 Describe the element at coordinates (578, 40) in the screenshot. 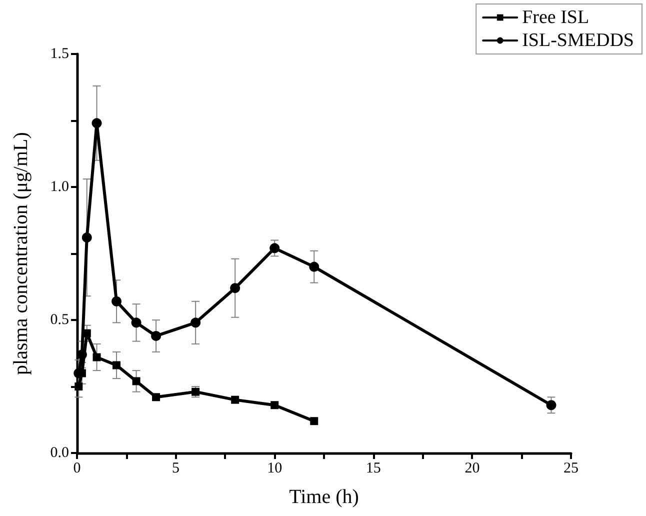

I see `legend-label: ISL-SMEDDS` at that location.